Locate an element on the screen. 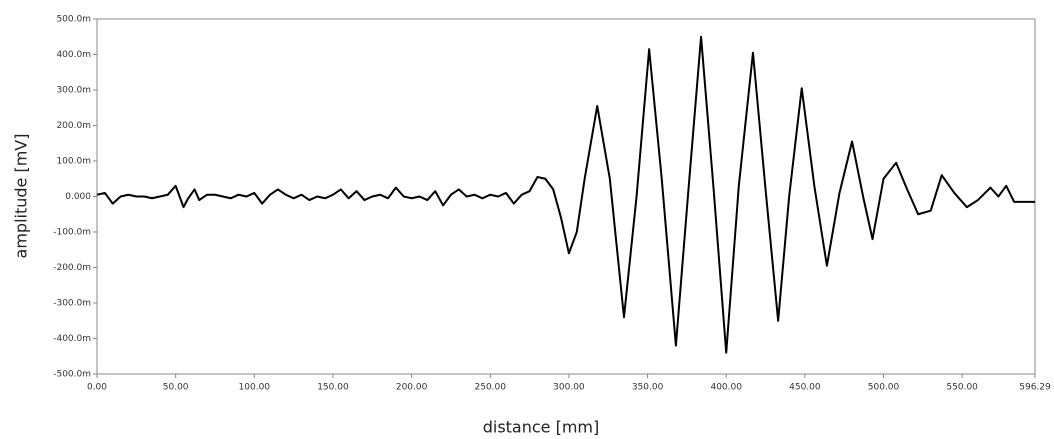  y-tick-label: 200.0m is located at coordinates (73, 126).